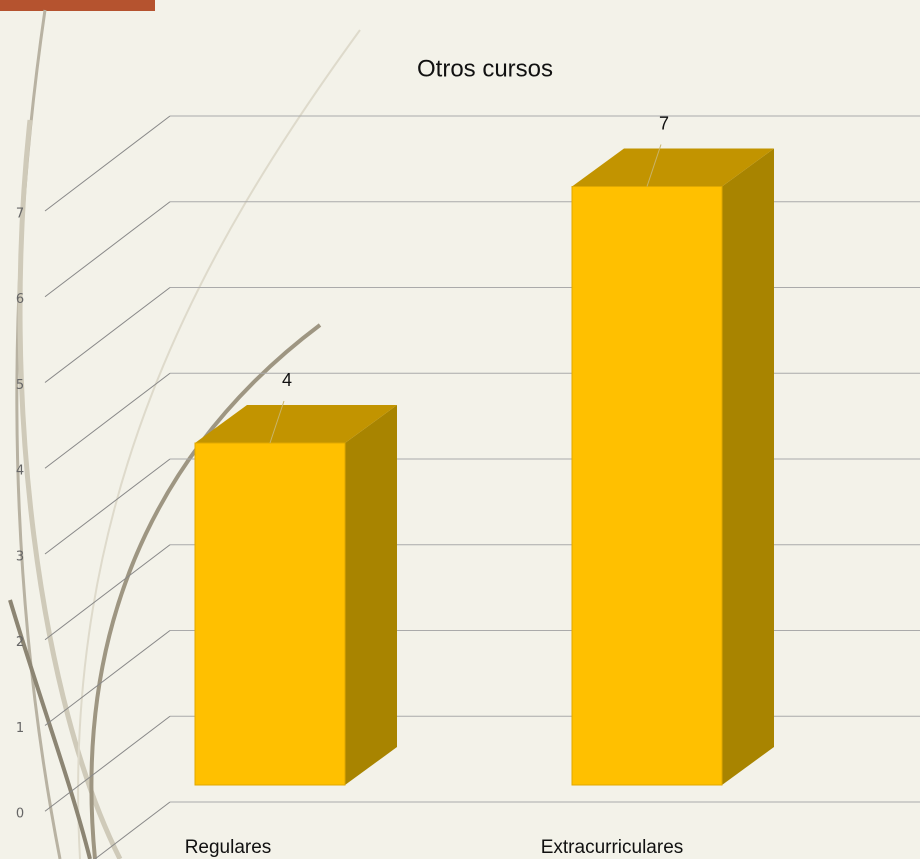 The height and width of the screenshot is (859, 920). Describe the element at coordinates (20, 814) in the screenshot. I see `y-tick-label: 0` at that location.